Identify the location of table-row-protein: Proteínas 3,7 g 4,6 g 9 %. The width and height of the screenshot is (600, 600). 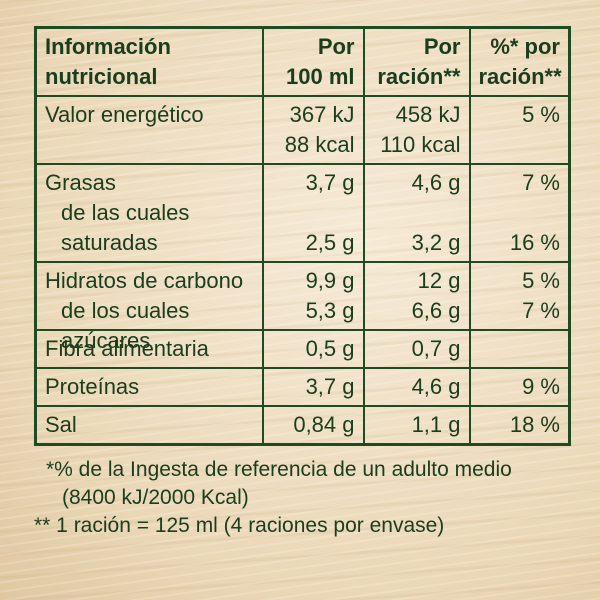
(302, 387).